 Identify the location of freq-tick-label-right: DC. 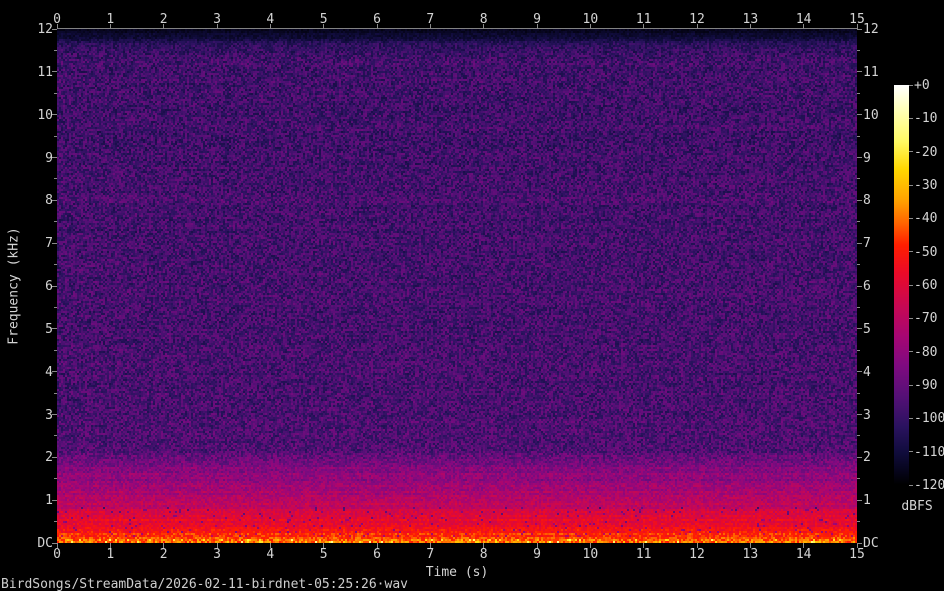
(871, 543).